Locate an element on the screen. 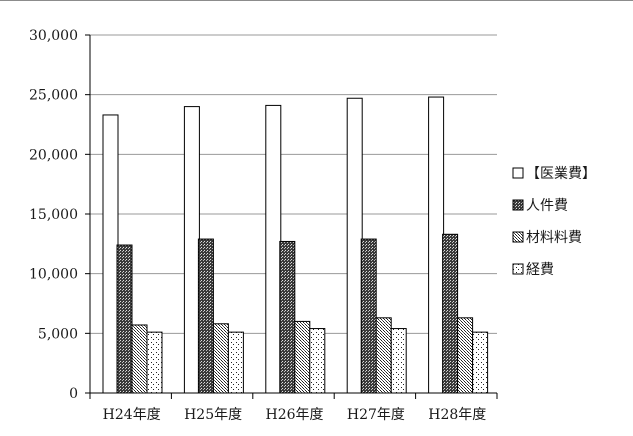 Image resolution: width=633 pixels, height=436 pixels. legend-label: 材料料費 is located at coordinates (554, 238).